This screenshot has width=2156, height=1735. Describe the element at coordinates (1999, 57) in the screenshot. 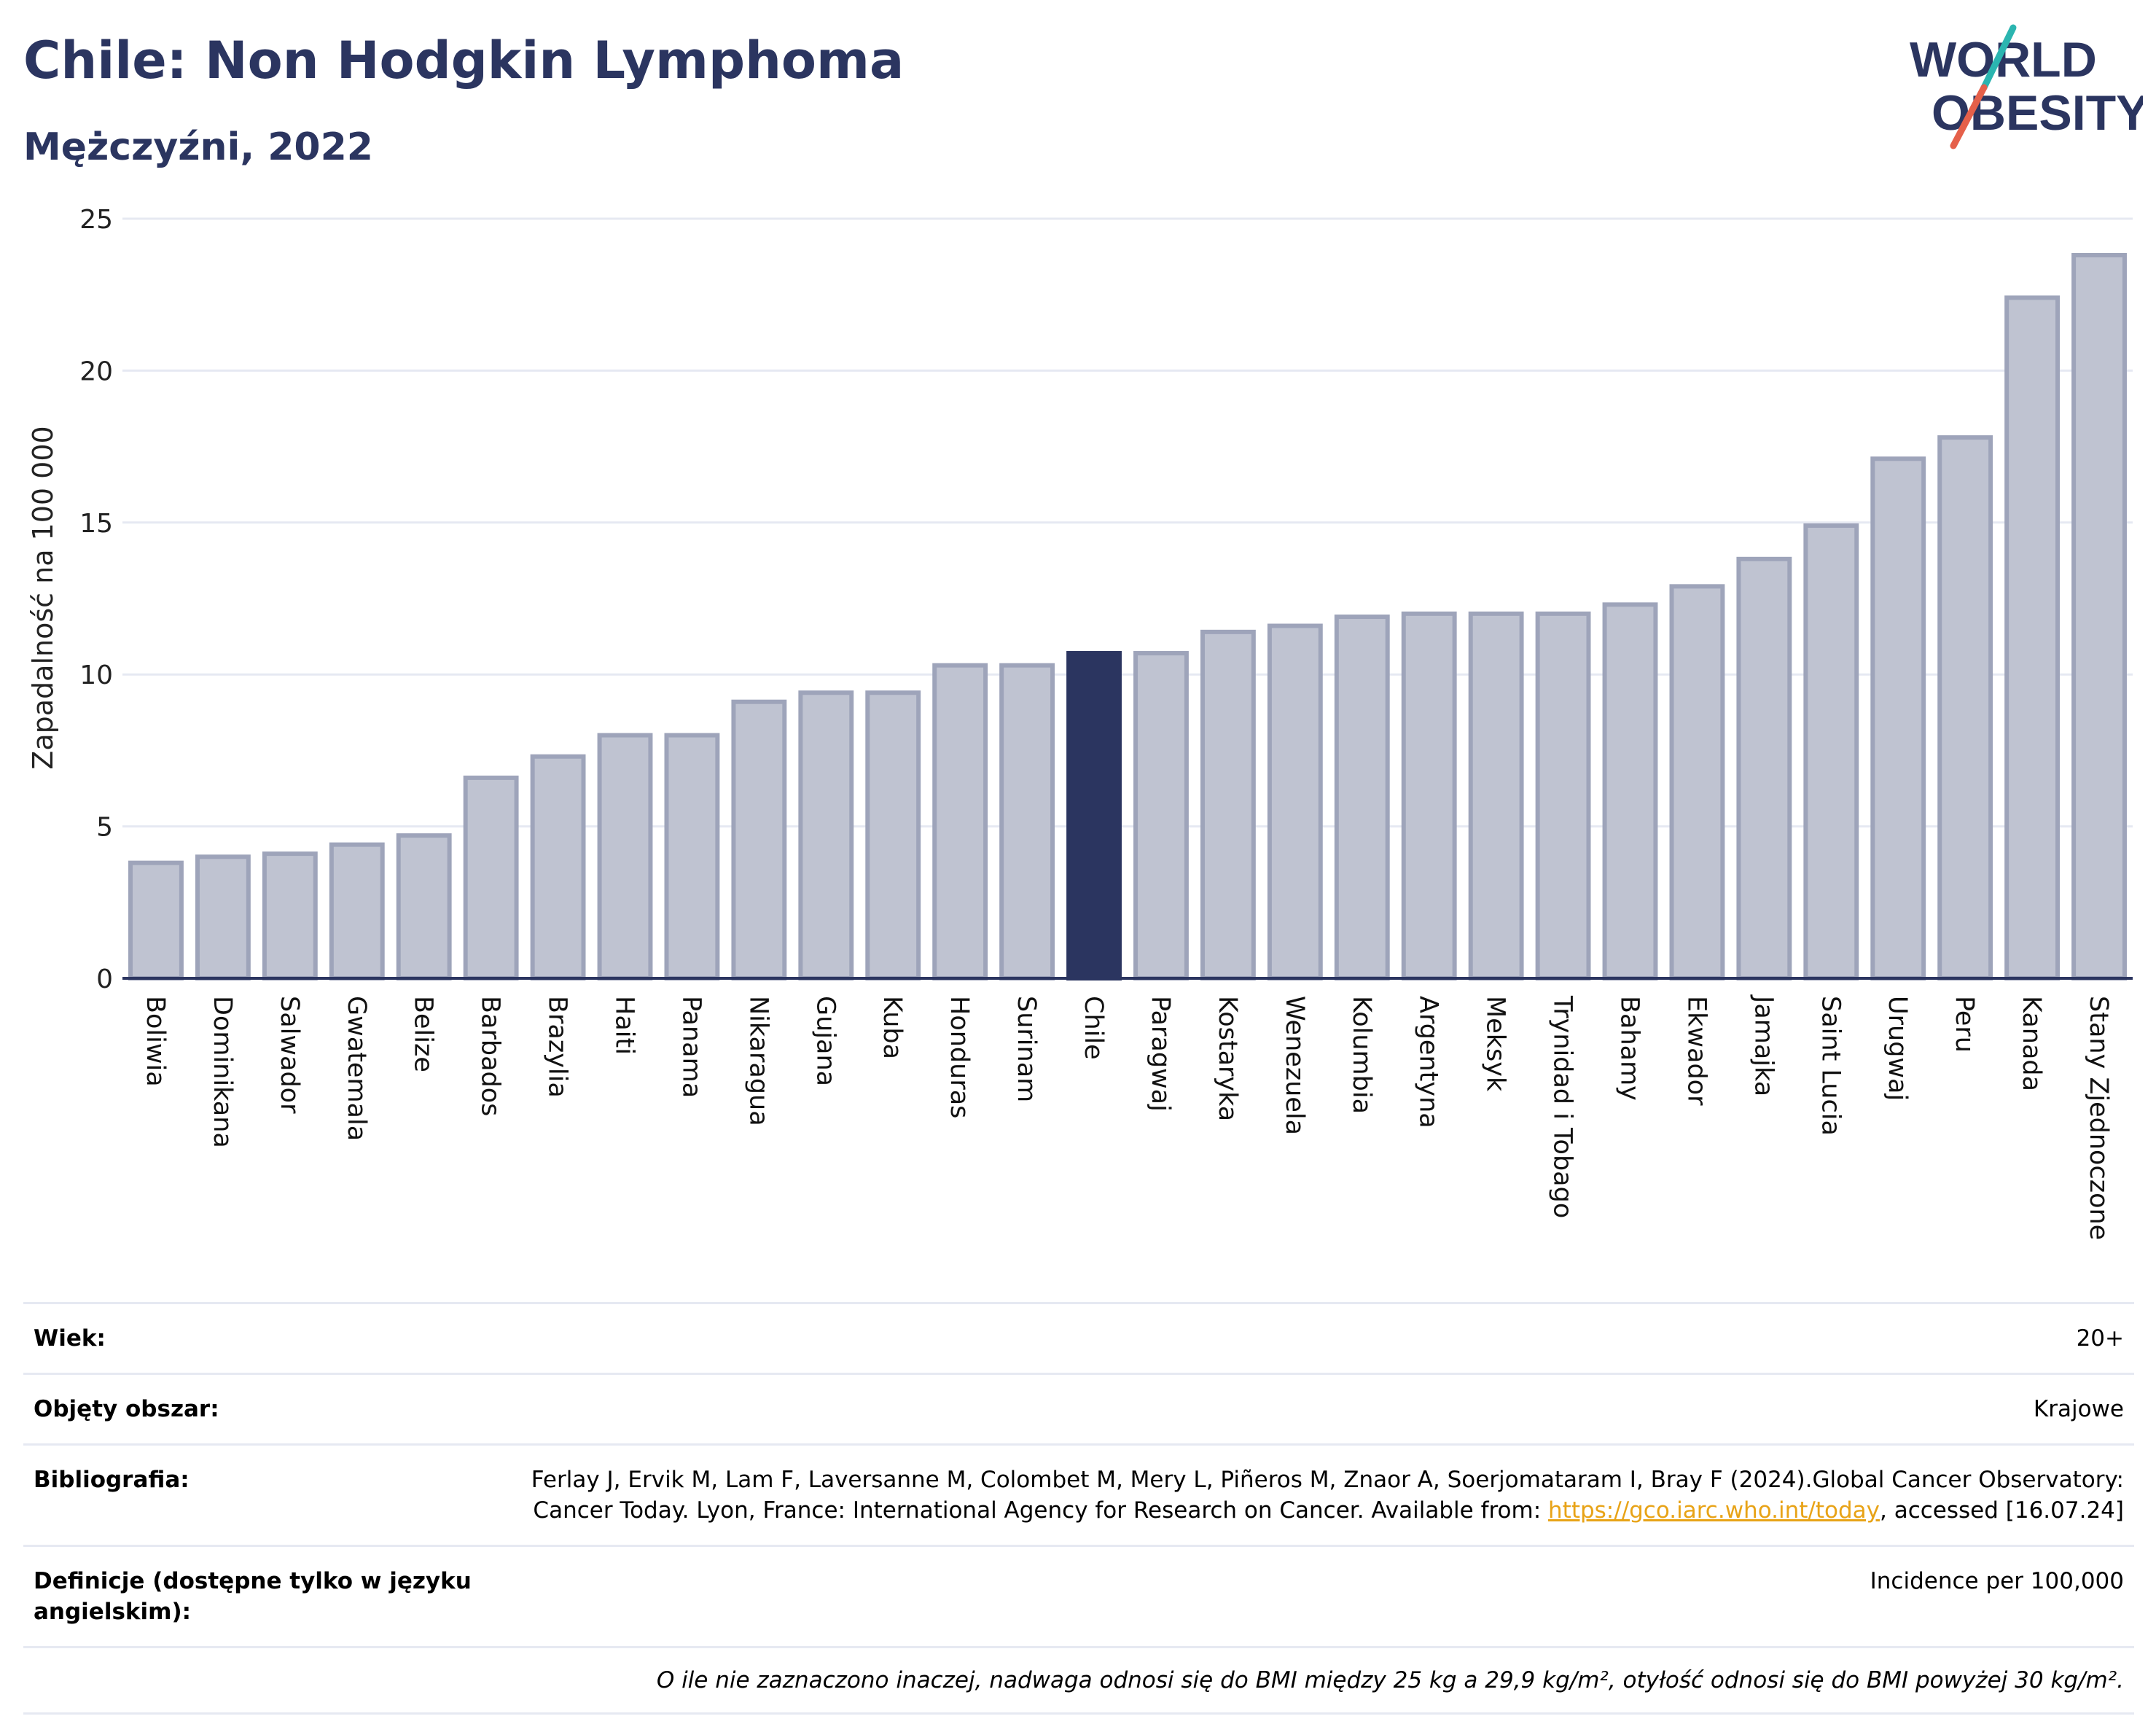

I see `logo-slash-teal` at that location.